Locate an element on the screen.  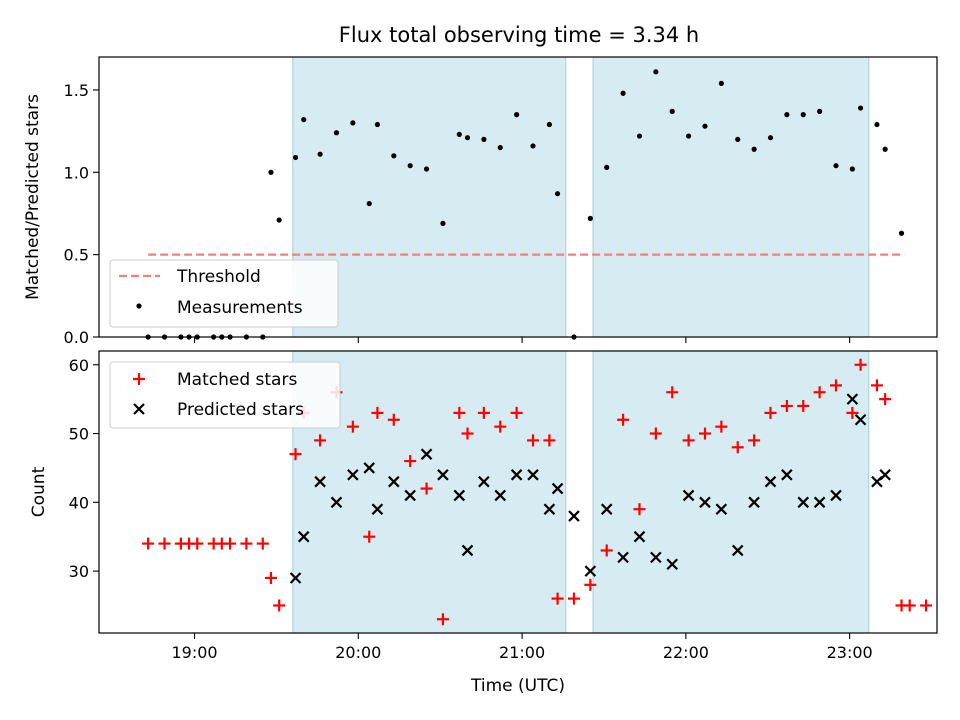
y-tick-label: 50 is located at coordinates (79, 434).